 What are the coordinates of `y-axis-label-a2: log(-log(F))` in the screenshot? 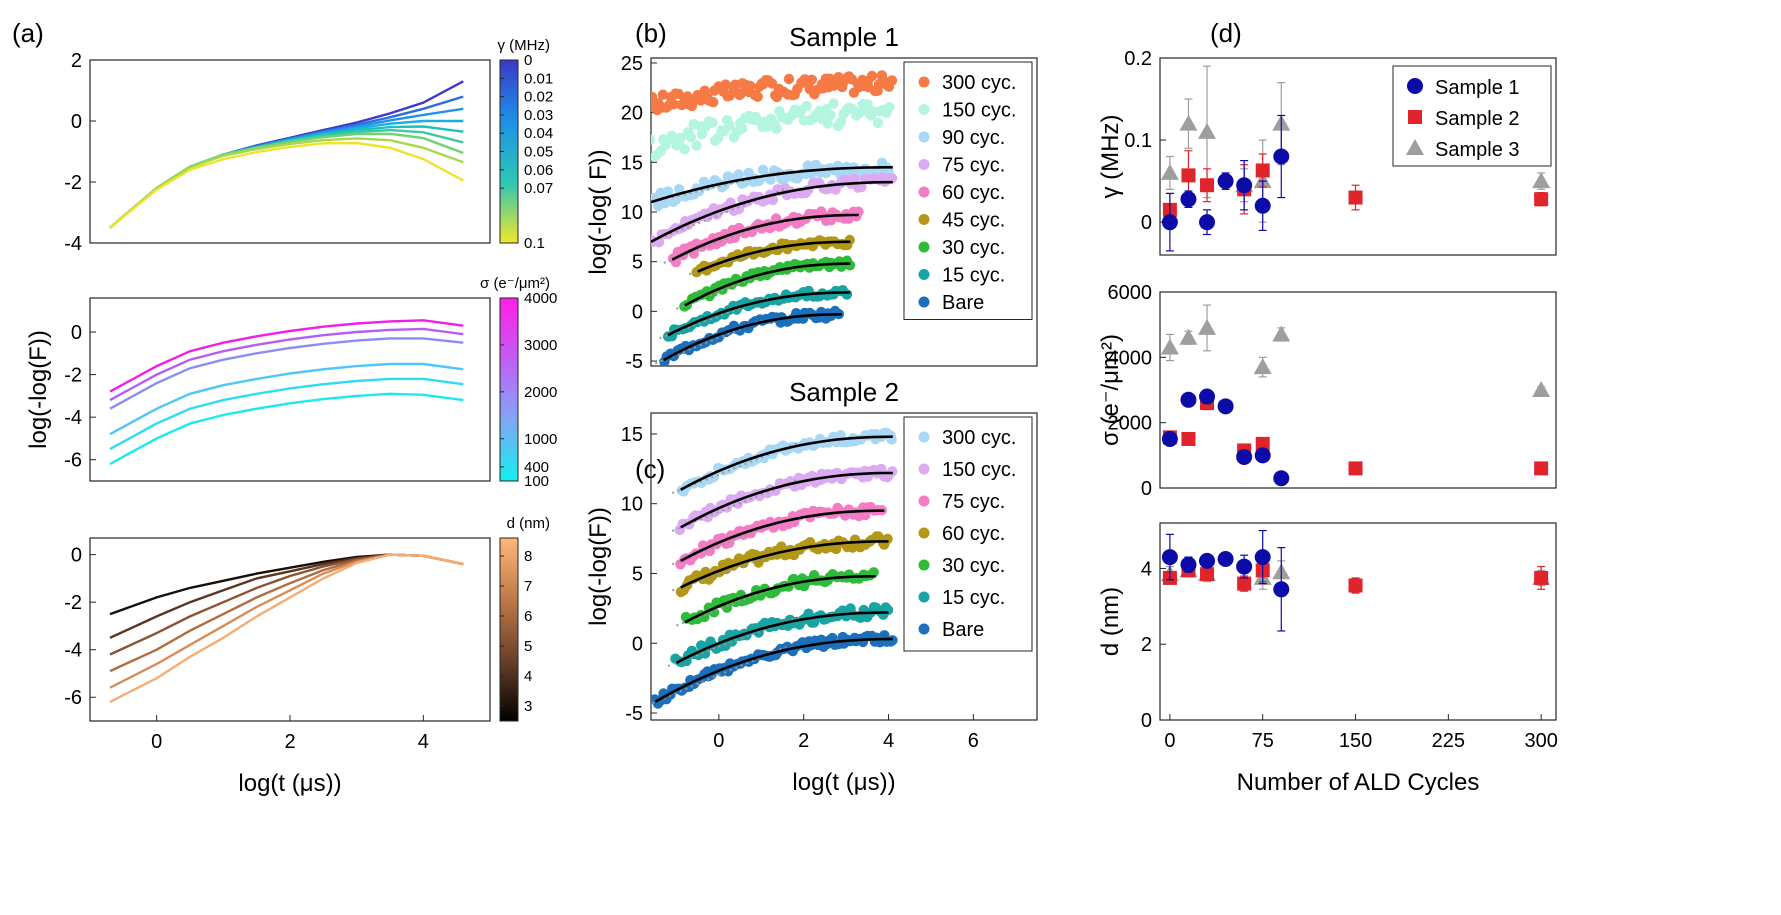 It's located at (38, 389).